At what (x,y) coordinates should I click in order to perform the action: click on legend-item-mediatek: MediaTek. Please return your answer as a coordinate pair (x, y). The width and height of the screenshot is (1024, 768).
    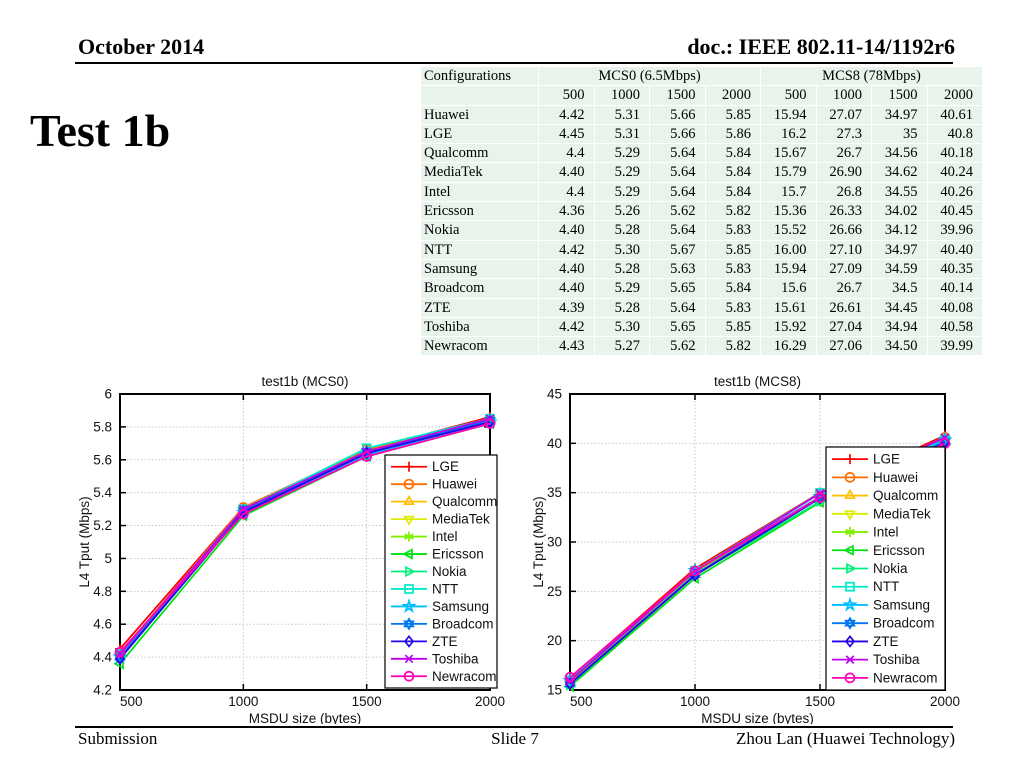
    Looking at the image, I should click on (881, 513).